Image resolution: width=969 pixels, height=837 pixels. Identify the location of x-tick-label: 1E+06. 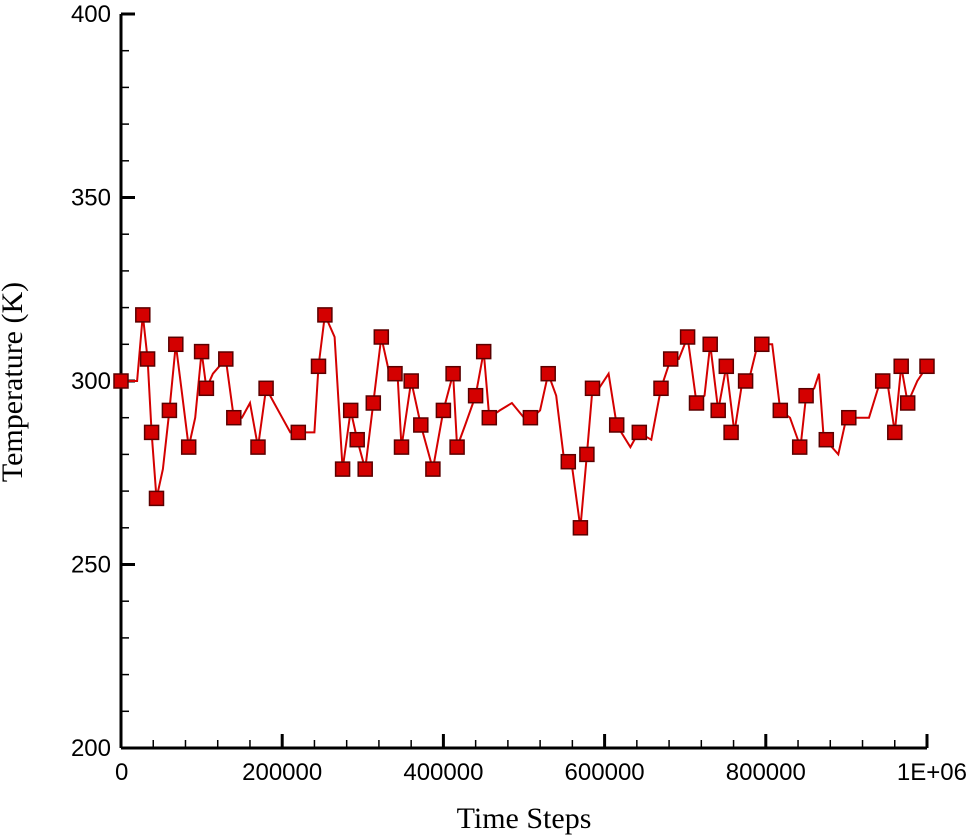
(932, 772).